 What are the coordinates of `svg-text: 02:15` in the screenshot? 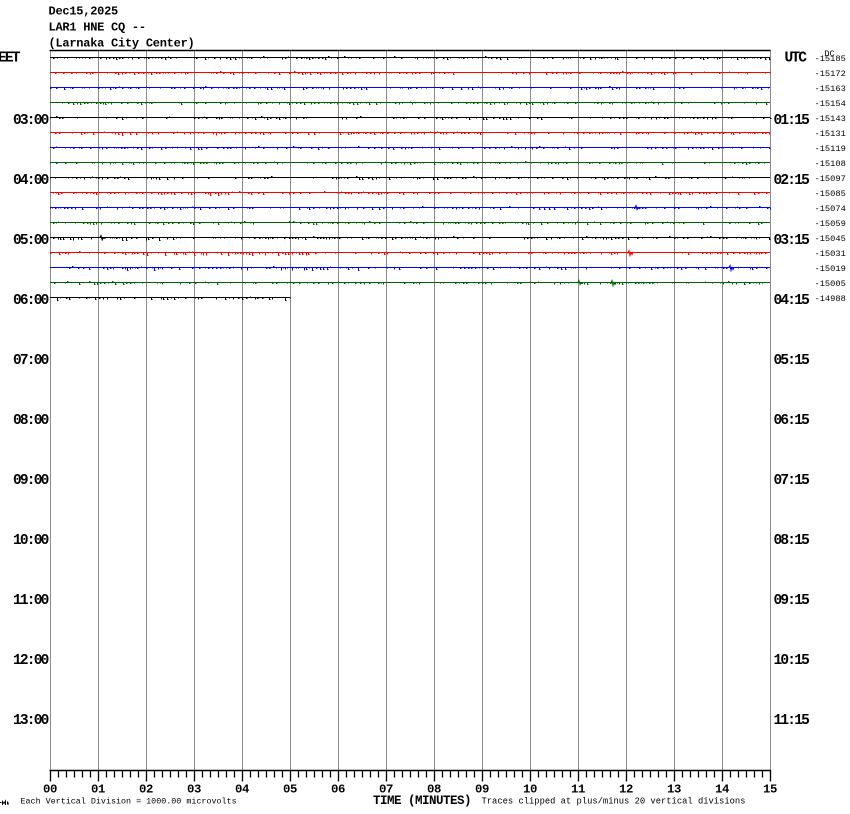 It's located at (792, 181).